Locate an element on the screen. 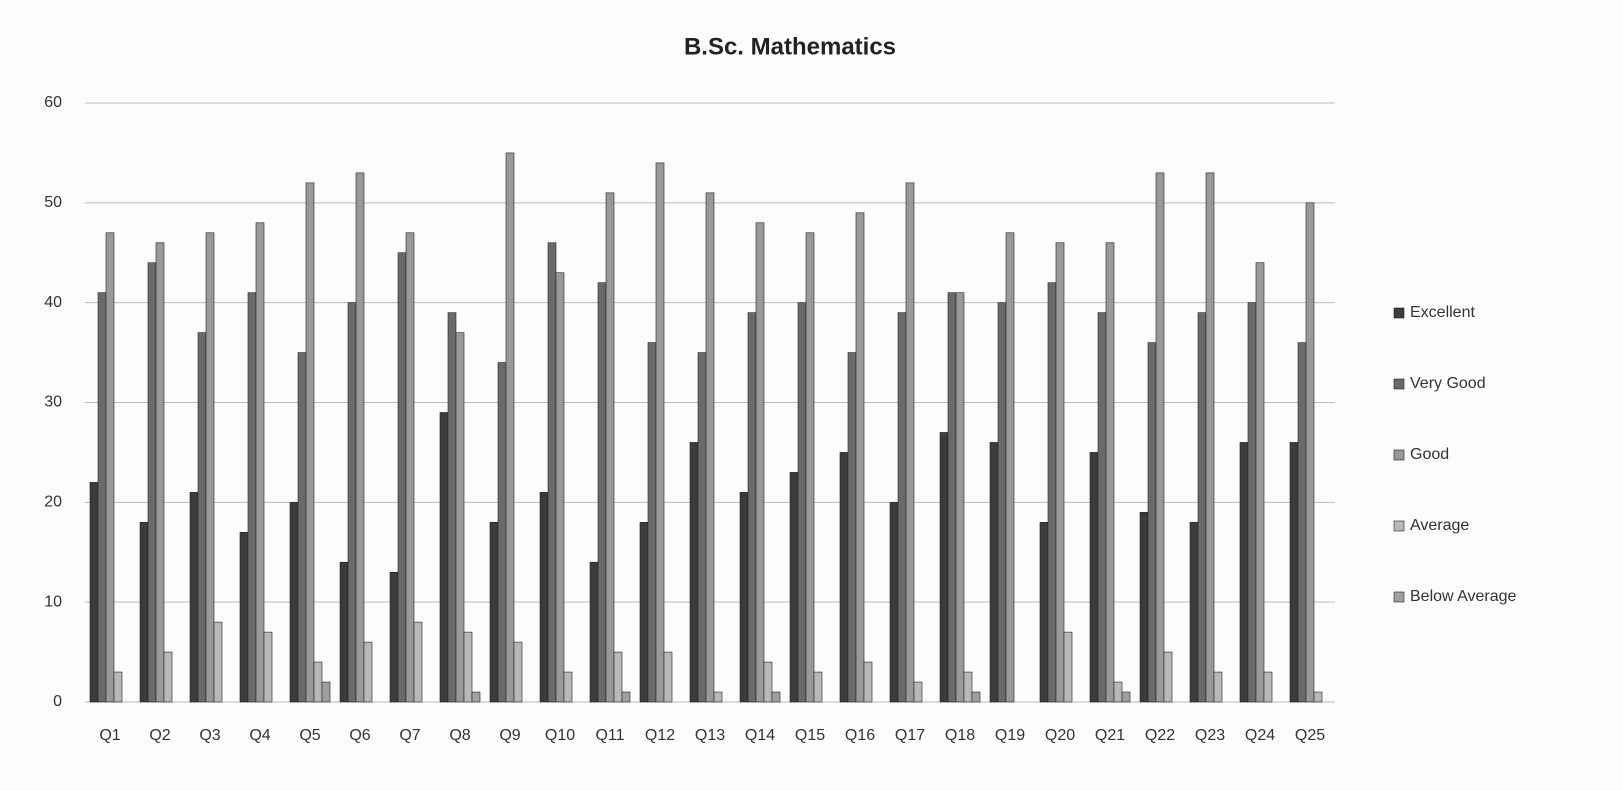  x-tick-label: Q23 is located at coordinates (1210, 735).